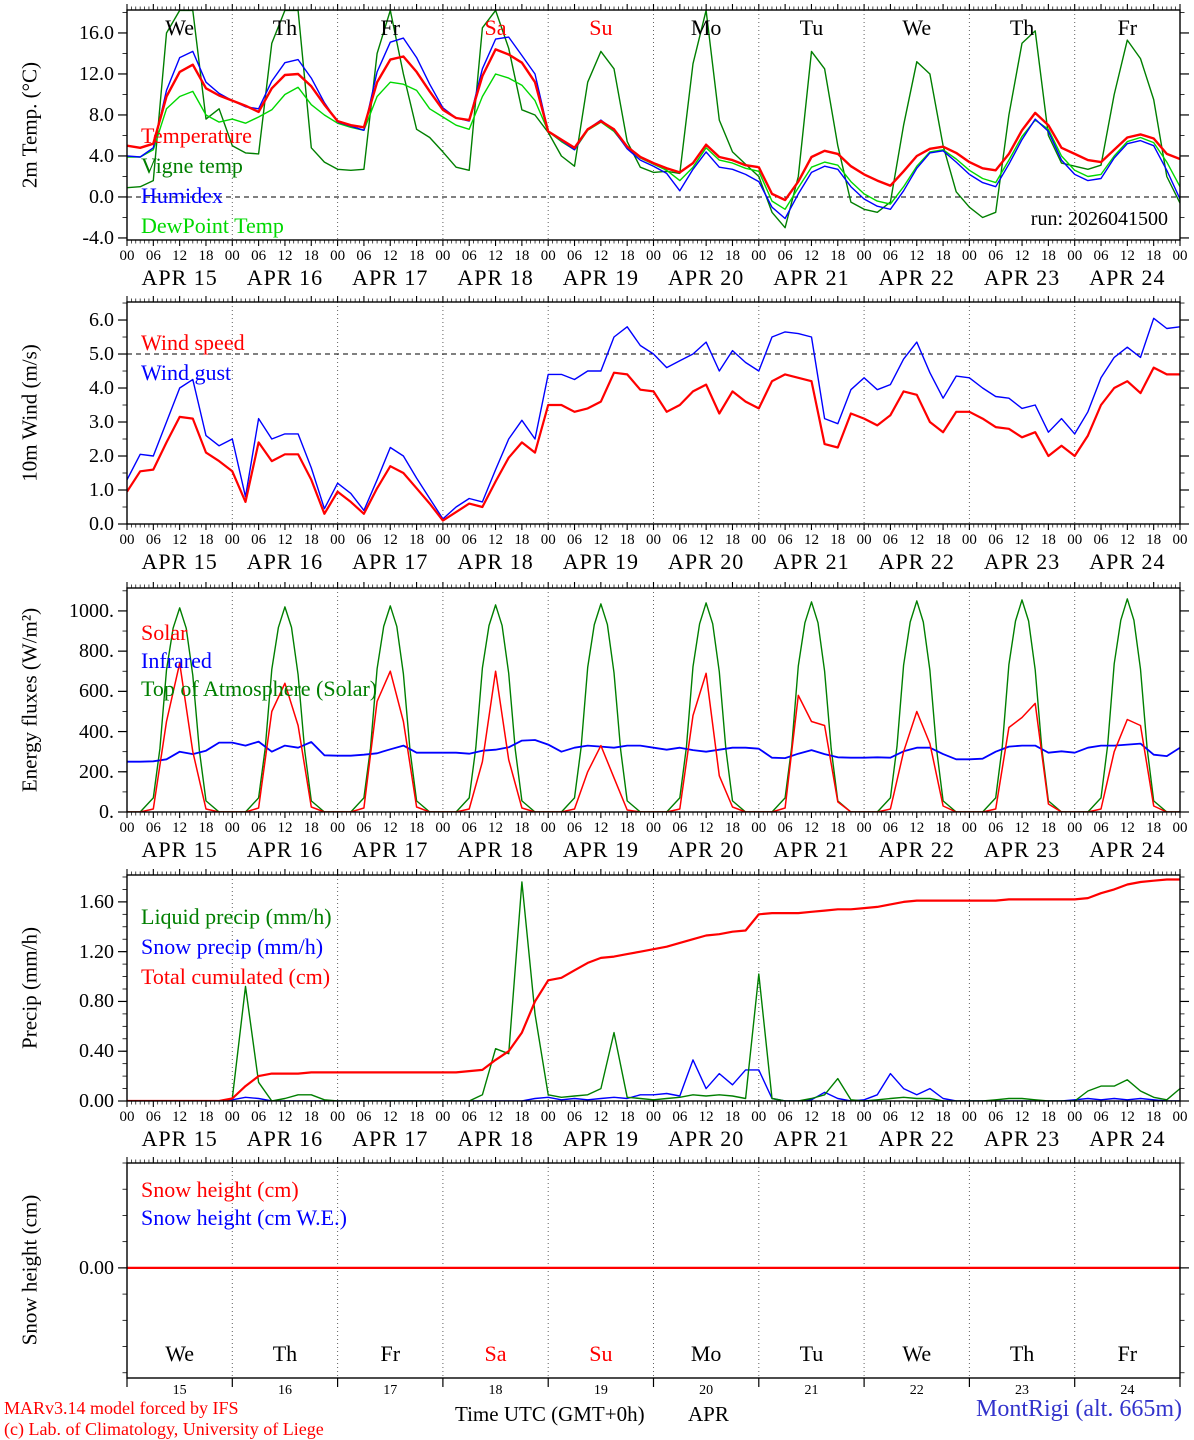 The height and width of the screenshot is (1440, 1194). Describe the element at coordinates (180, 1353) in the screenshot. I see `day-name-bottom: We` at that location.